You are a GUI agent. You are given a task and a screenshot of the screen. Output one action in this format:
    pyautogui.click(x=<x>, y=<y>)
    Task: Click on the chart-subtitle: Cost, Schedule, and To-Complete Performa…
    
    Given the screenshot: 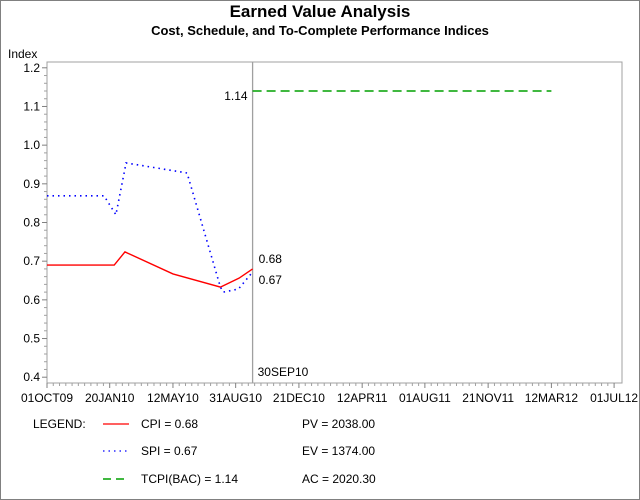 What is the action you would take?
    pyautogui.click(x=320, y=30)
    